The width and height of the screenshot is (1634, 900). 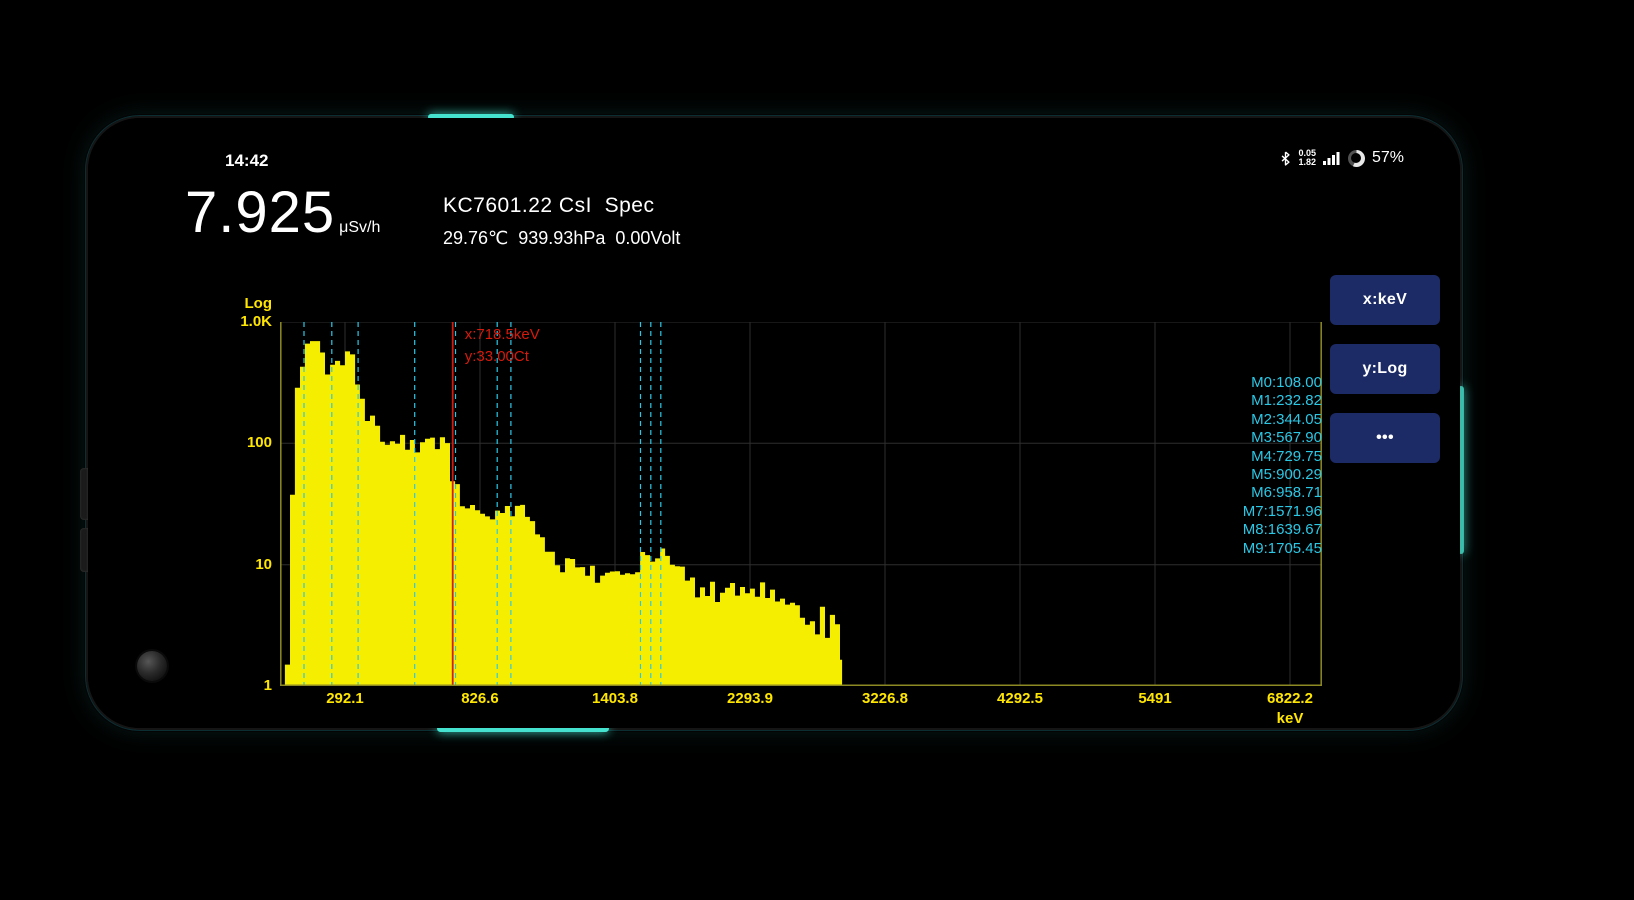 I want to click on front-camera, so click(x=152, y=666).